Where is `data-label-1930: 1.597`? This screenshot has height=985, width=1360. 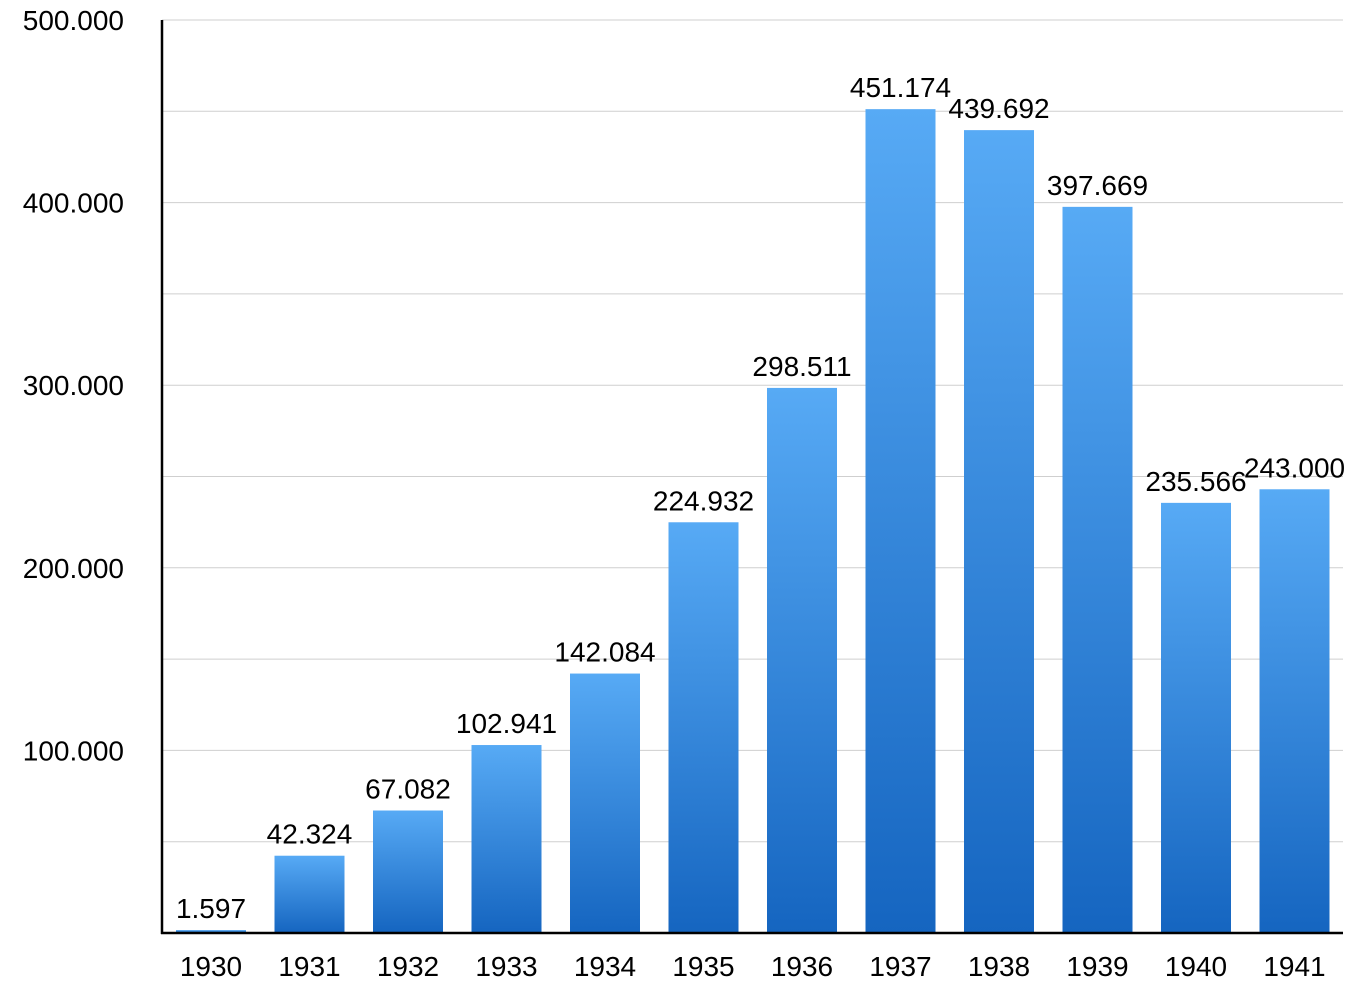 data-label-1930: 1.597 is located at coordinates (211, 908).